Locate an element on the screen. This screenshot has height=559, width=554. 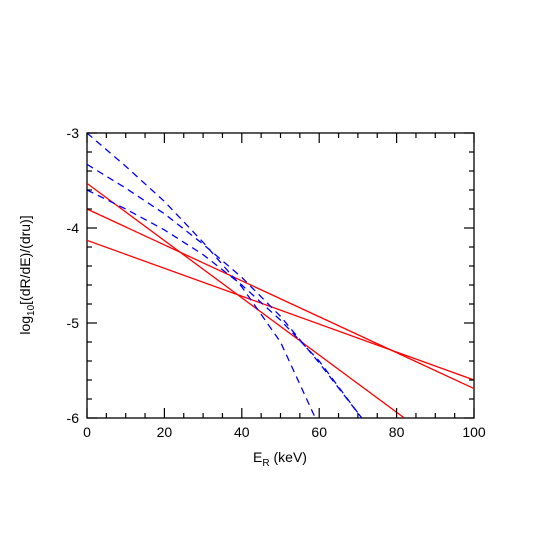
x-tick-label: 20 is located at coordinates (165, 432).